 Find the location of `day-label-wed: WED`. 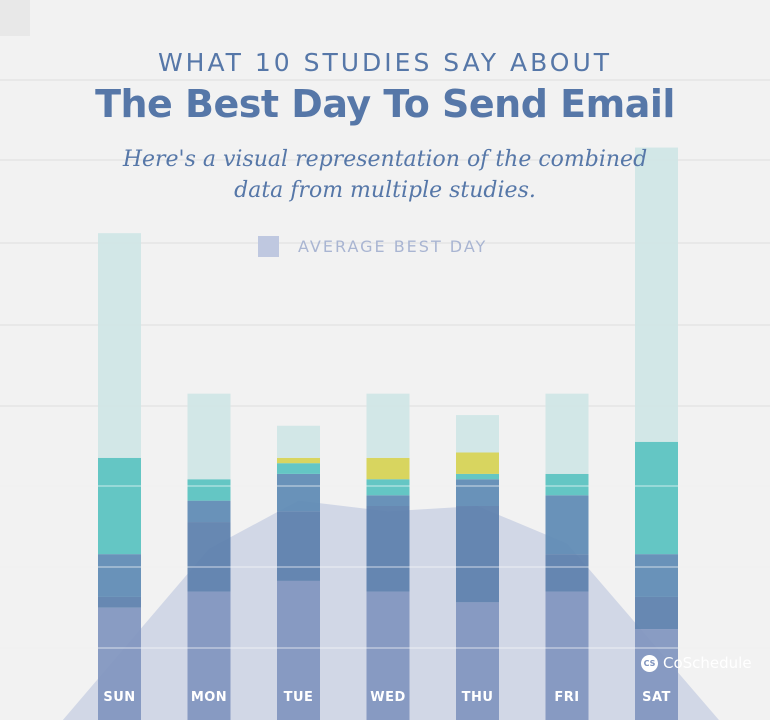

day-label-wed: WED is located at coordinates (388, 697).